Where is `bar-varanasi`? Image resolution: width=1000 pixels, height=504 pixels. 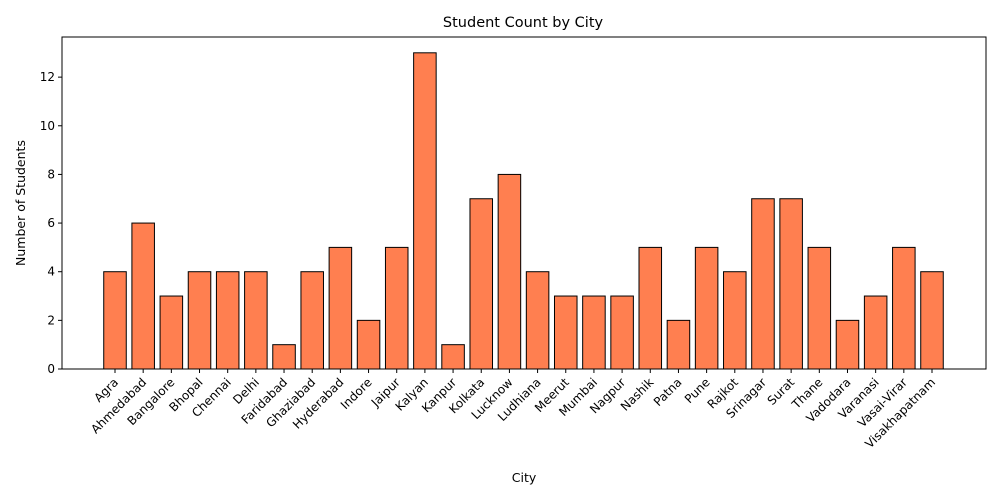
bar-varanasi is located at coordinates (875, 332).